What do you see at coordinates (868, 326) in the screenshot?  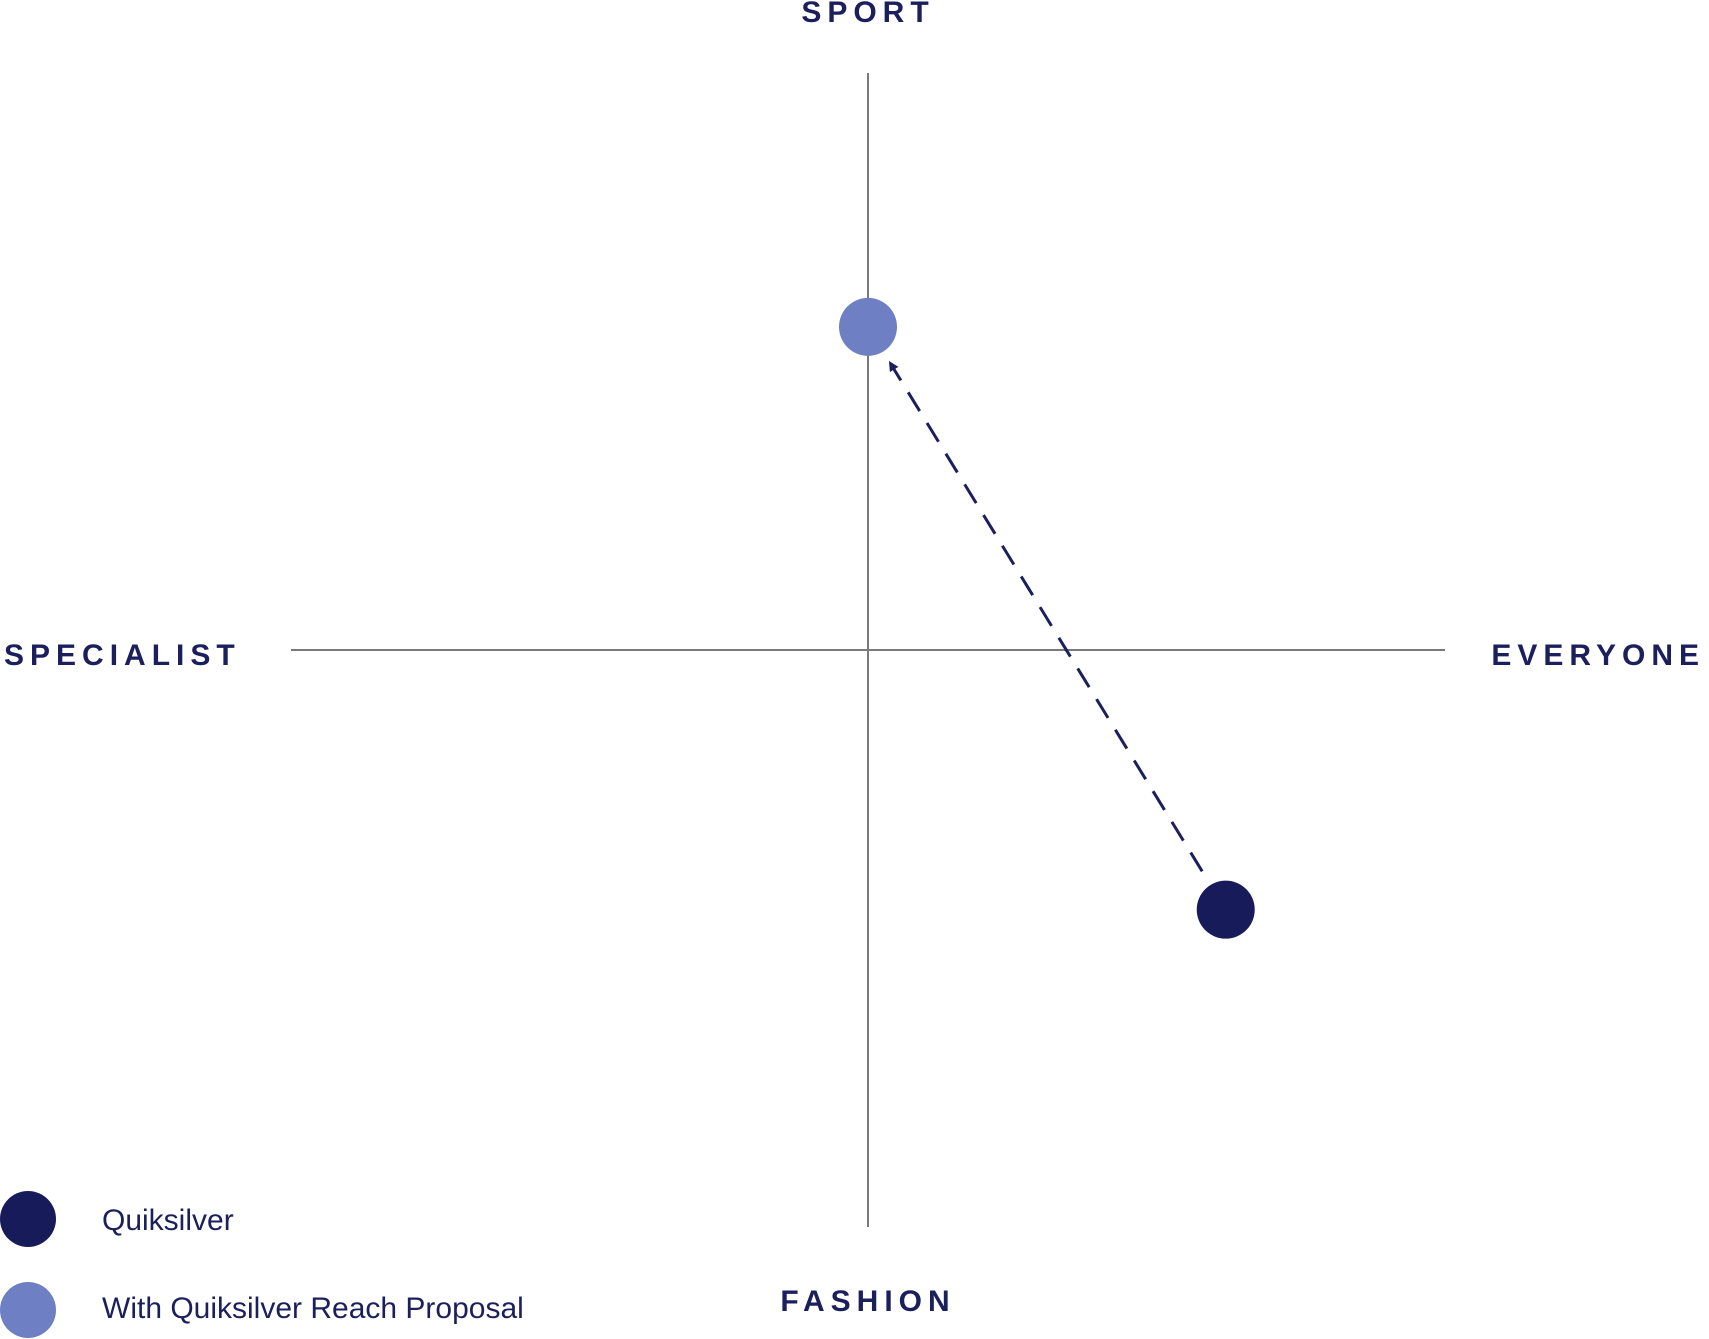 I see `reach-proposal-point` at bounding box center [868, 326].